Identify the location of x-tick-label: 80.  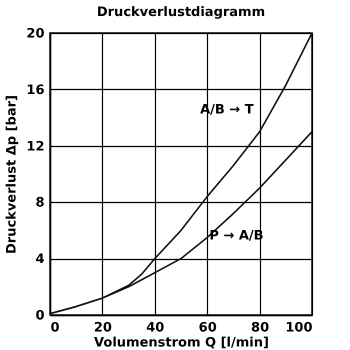
(260, 328).